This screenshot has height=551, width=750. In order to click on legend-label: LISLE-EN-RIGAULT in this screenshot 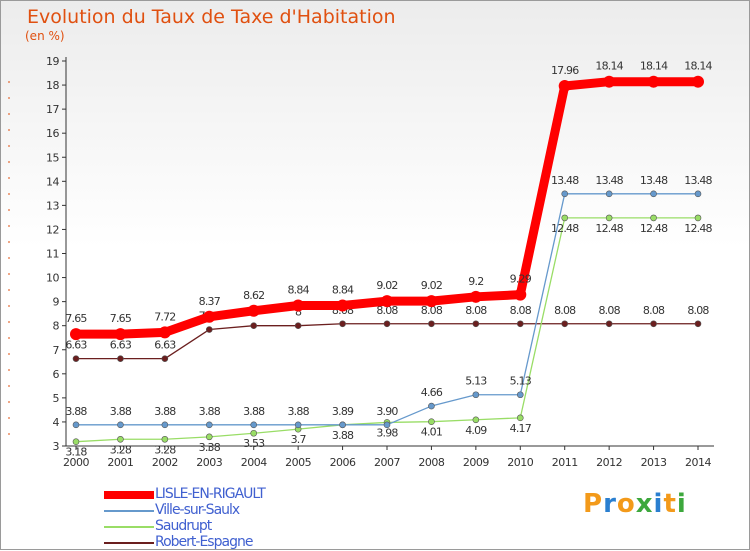, I will do `click(210, 494)`.